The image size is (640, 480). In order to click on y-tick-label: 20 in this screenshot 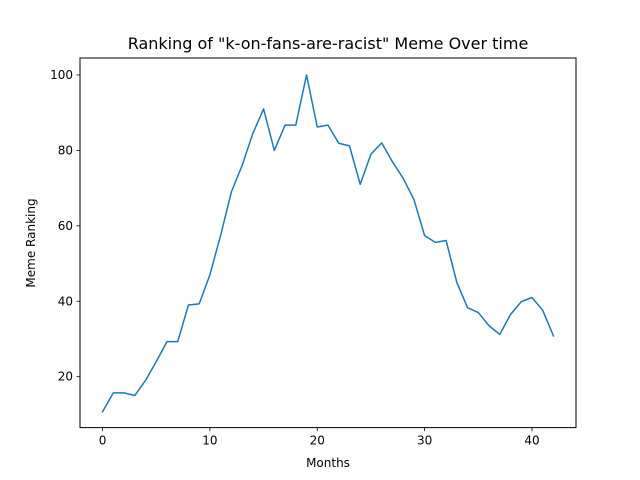, I will do `click(65, 377)`.